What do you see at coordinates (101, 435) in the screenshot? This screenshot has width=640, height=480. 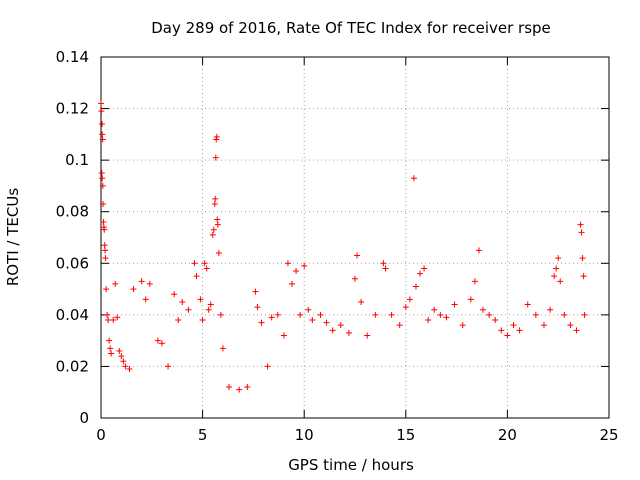 I see `x-tick-label: 0` at bounding box center [101, 435].